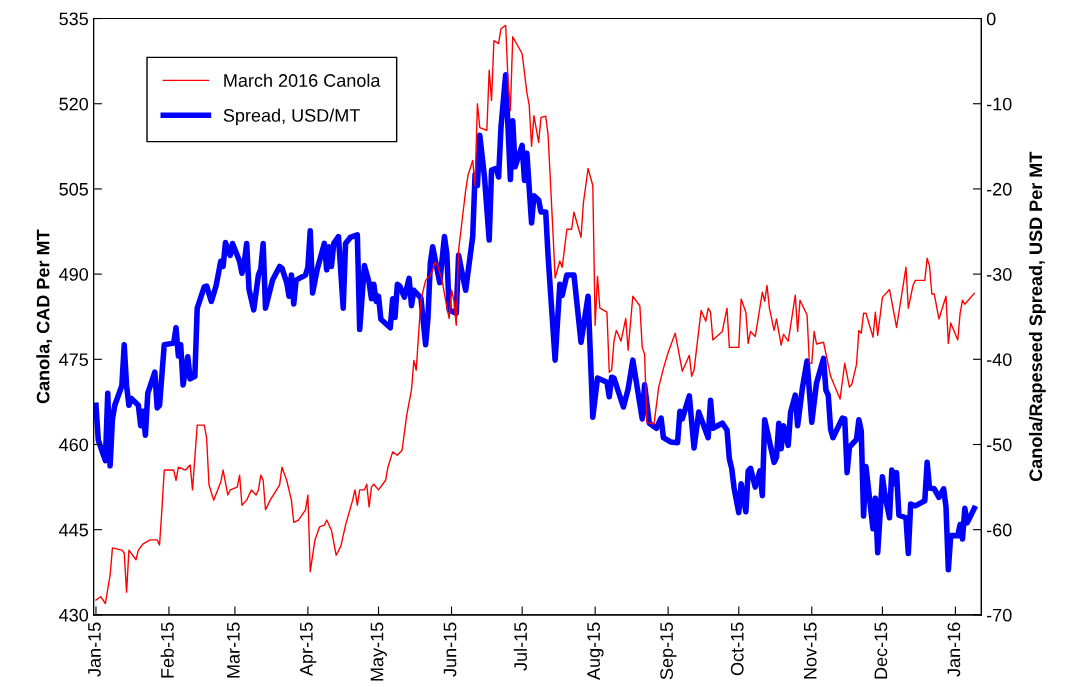  What do you see at coordinates (73, 189) in the screenshot?
I see `y-tick-label: 505` at bounding box center [73, 189].